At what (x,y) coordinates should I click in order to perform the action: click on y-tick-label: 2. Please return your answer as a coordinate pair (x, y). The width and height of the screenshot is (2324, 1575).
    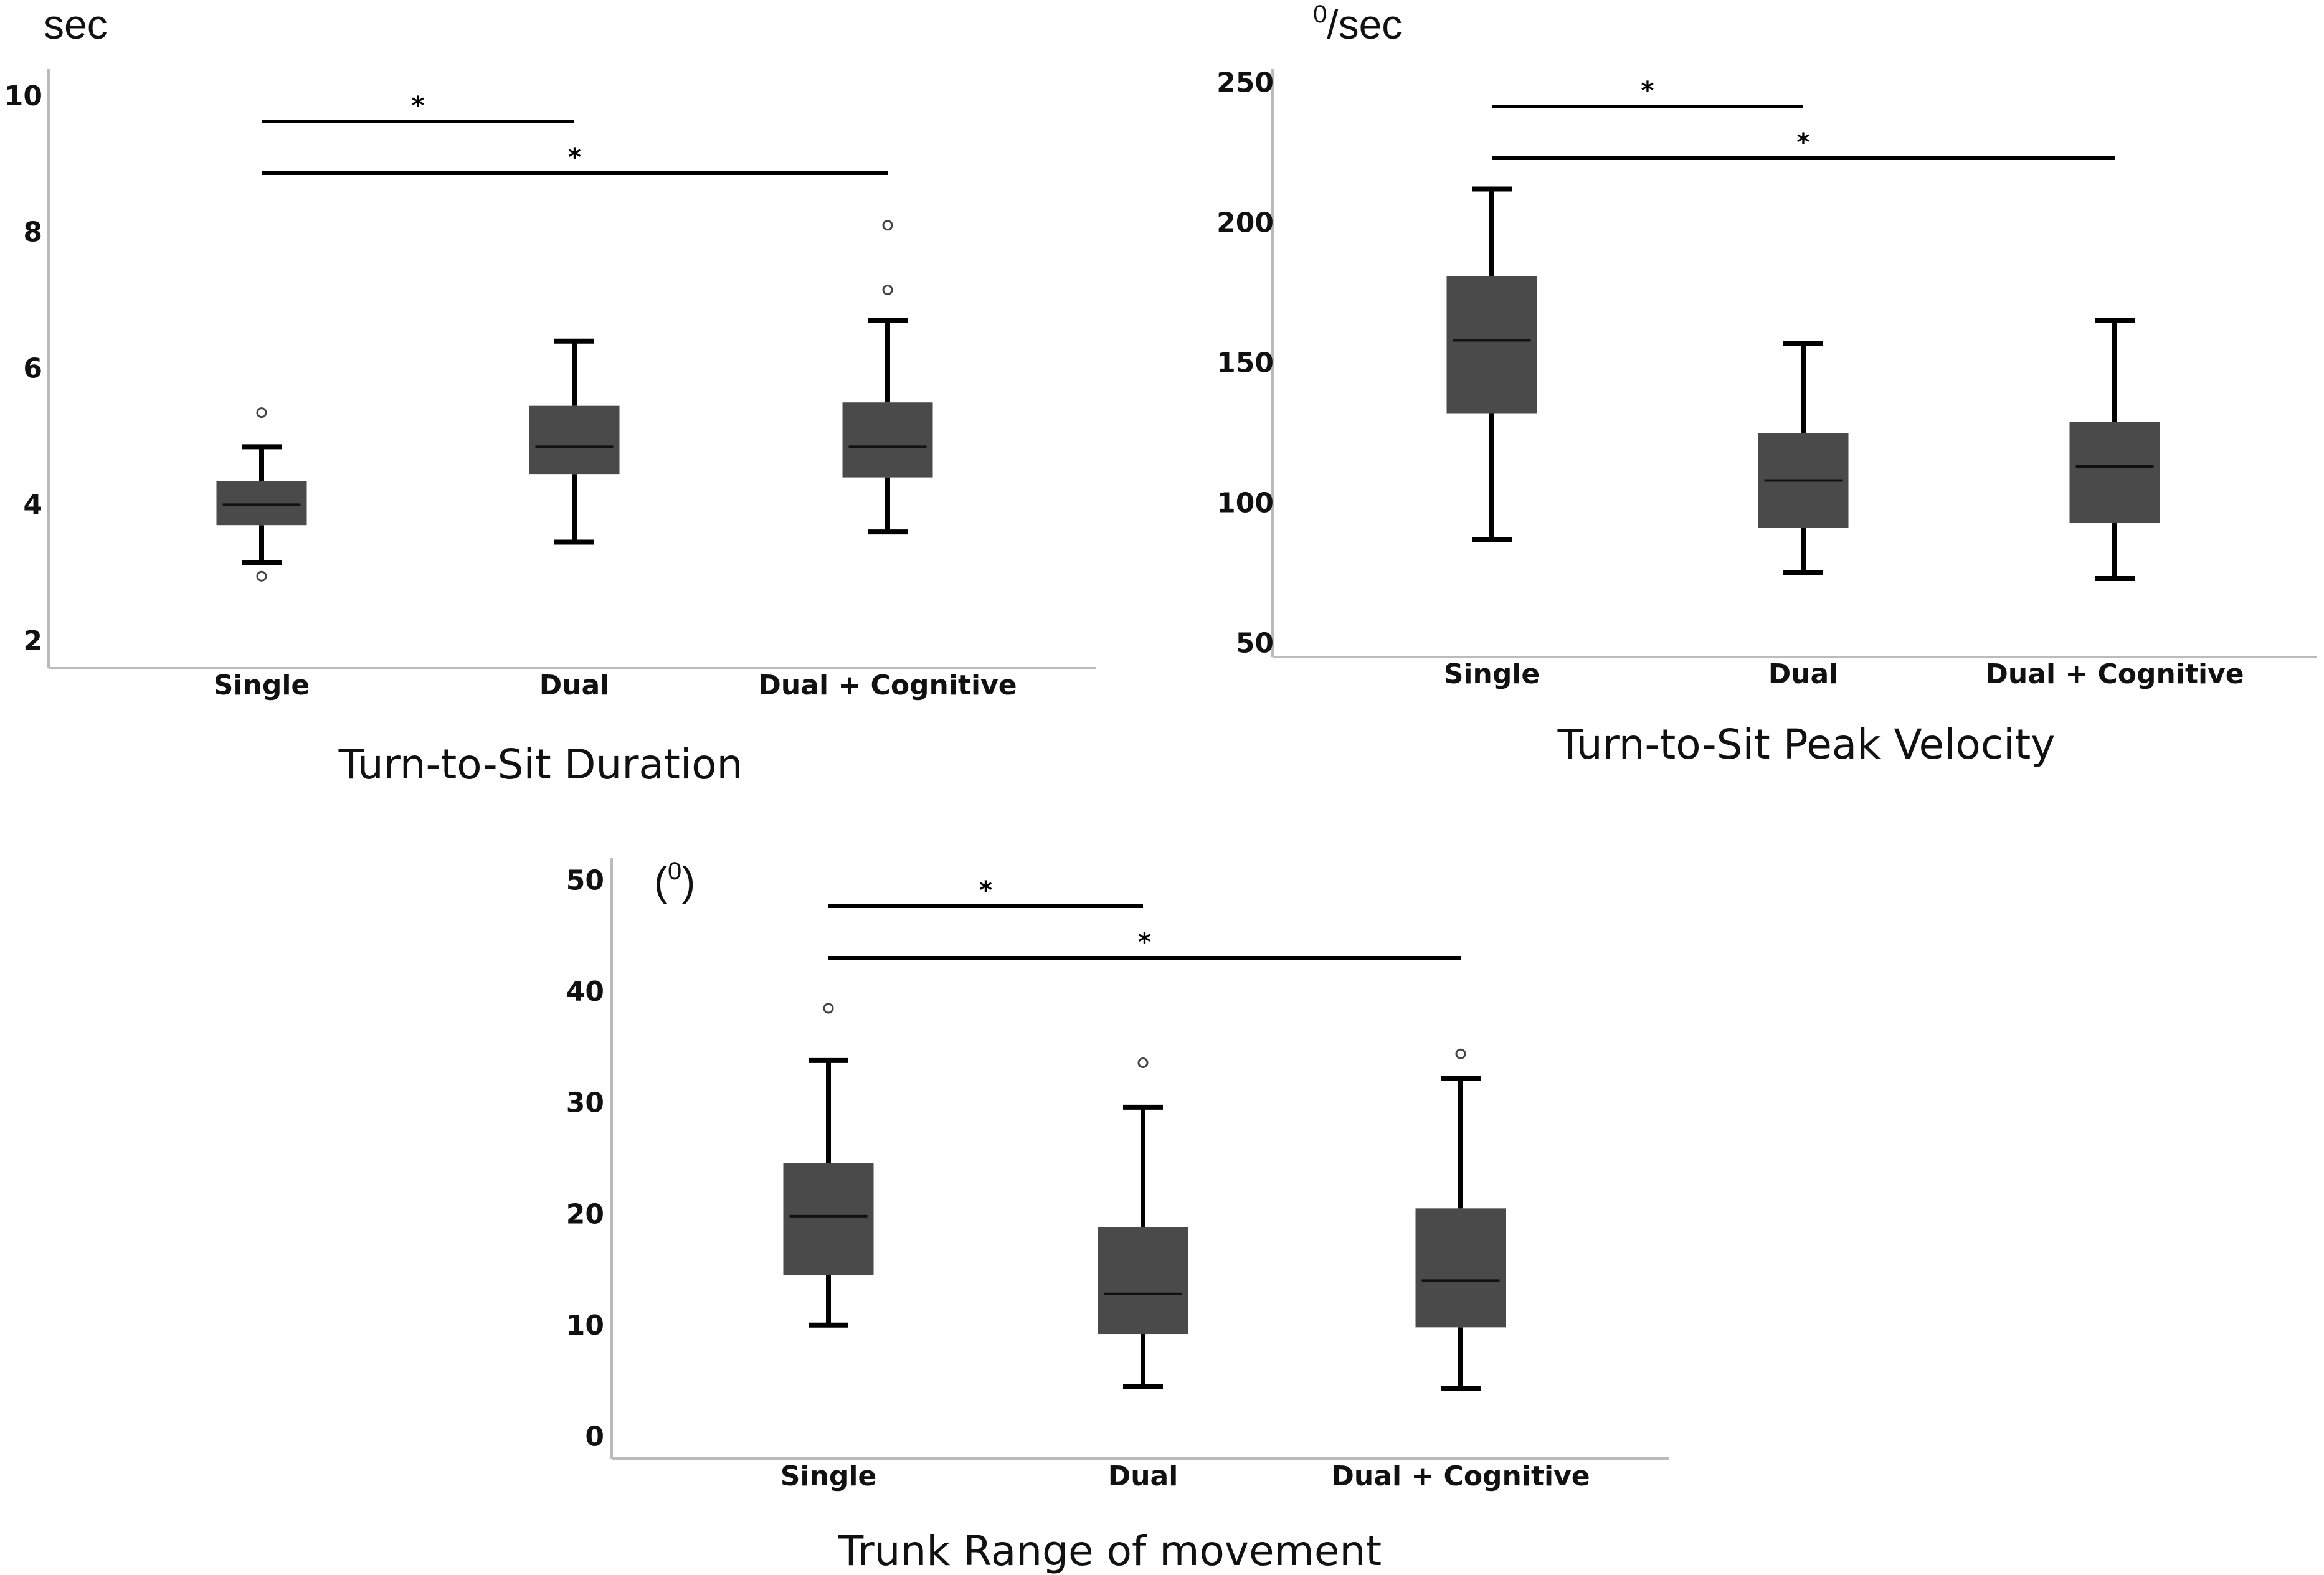
    Looking at the image, I should click on (32, 641).